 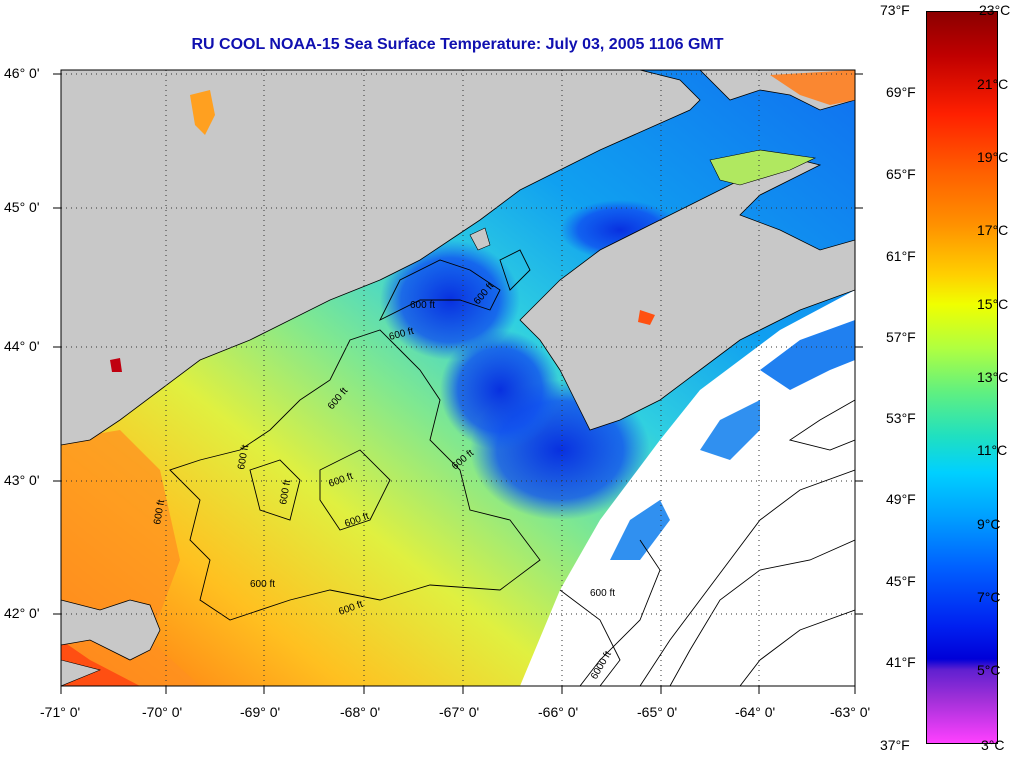 I want to click on lat-label: 42° 0', so click(x=22, y=613).